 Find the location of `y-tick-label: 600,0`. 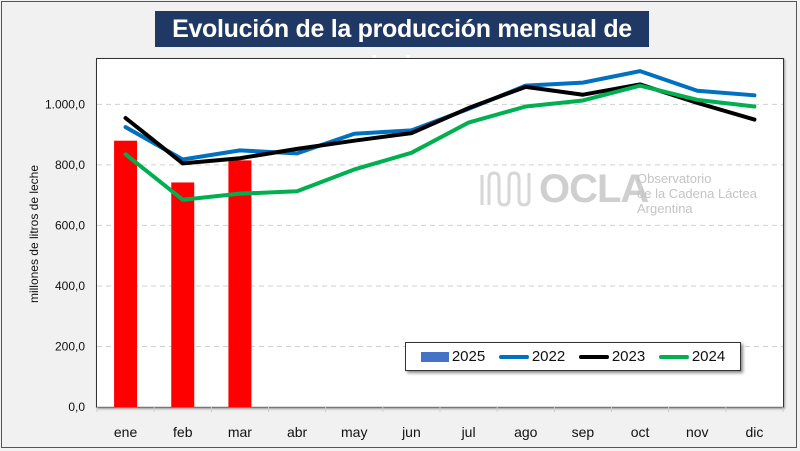

y-tick-label: 600,0 is located at coordinates (70, 225).